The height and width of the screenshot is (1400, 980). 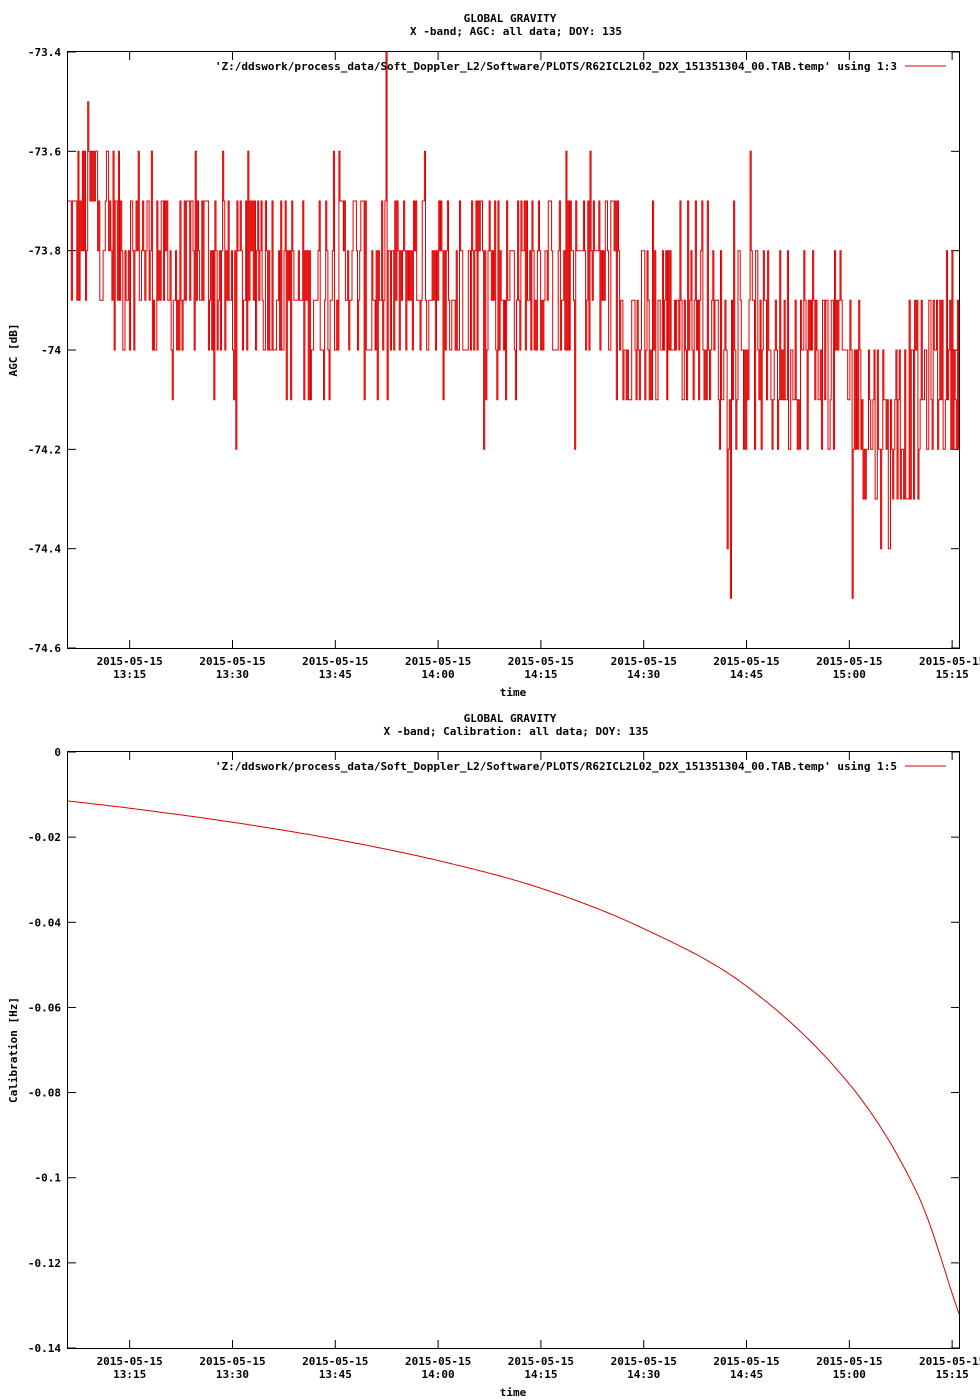 What do you see at coordinates (232, 674) in the screenshot?
I see `agc-x-tick-time: 13:30` at bounding box center [232, 674].